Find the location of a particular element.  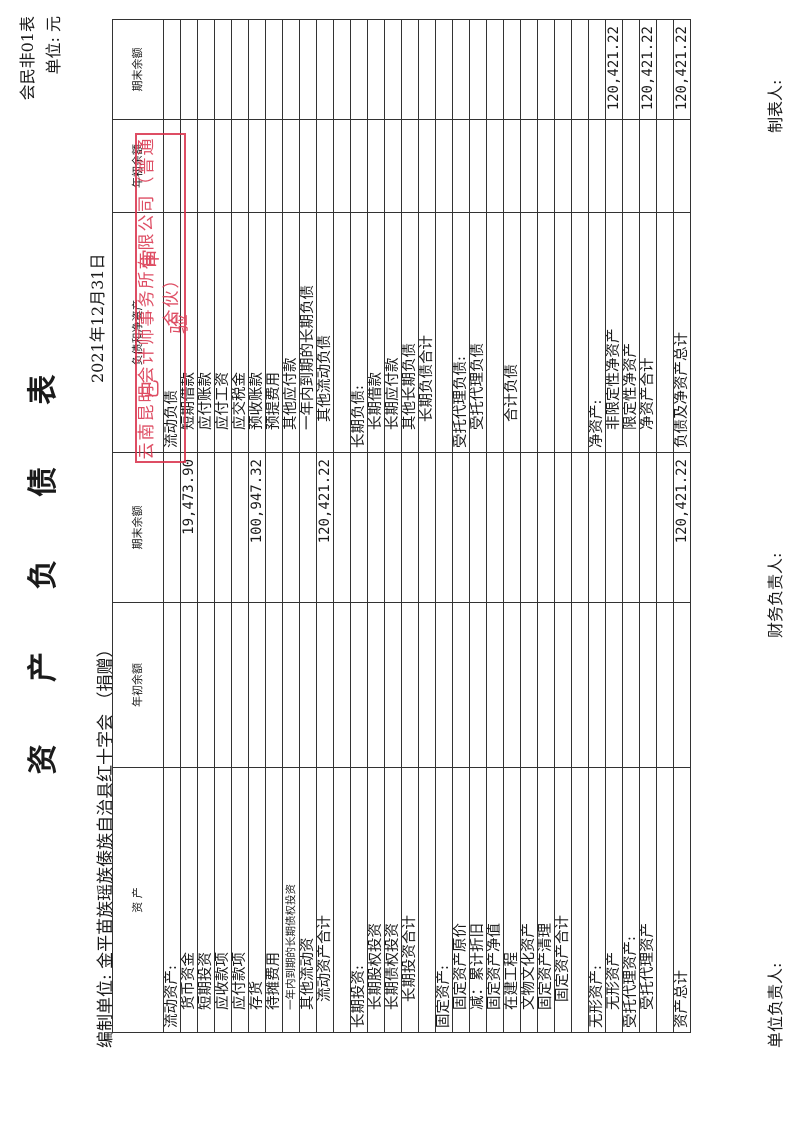

liability-name-cell: 一年内到期的长期负债 is located at coordinates (308, 332).